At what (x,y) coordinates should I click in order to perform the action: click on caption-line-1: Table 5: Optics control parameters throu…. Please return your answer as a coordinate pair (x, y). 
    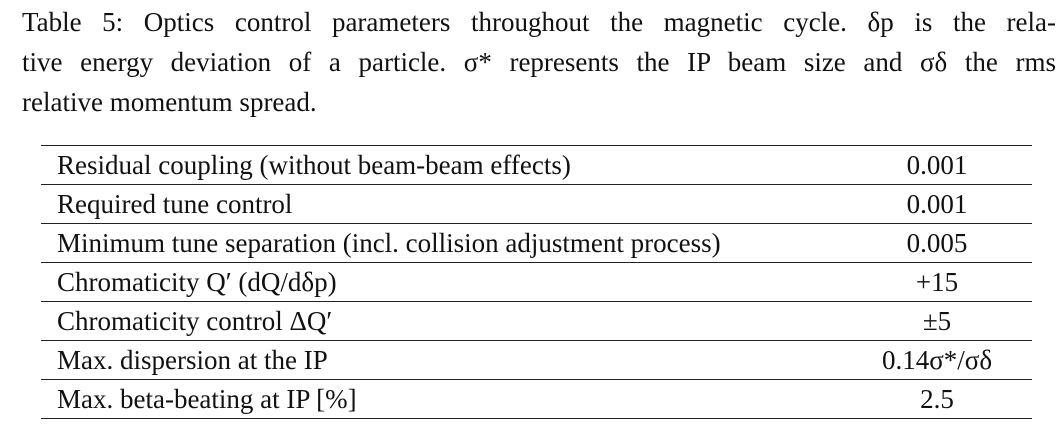
    Looking at the image, I should click on (539, 22).